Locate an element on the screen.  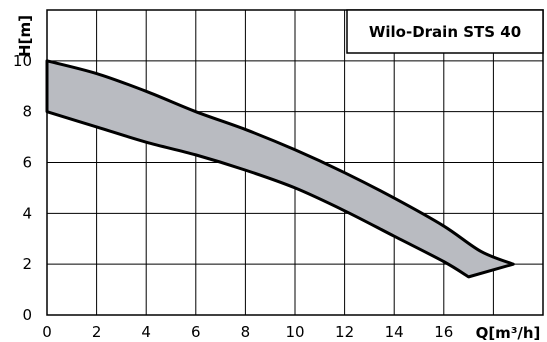
x-tick-label: 12 is located at coordinates (344, 332).